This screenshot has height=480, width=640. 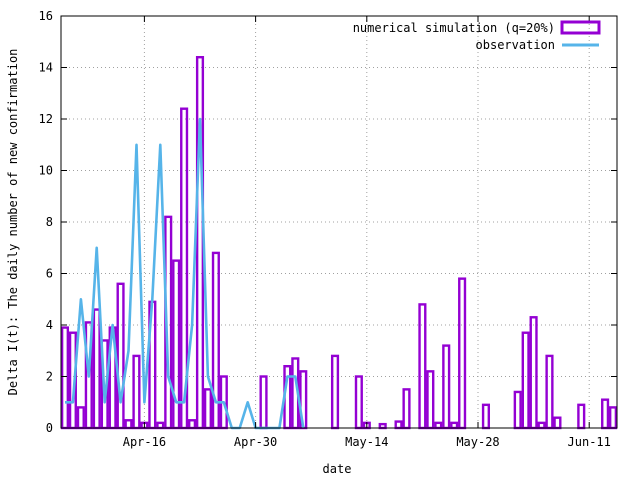 I want to click on y-tick-label: 2, so click(x=49, y=377).